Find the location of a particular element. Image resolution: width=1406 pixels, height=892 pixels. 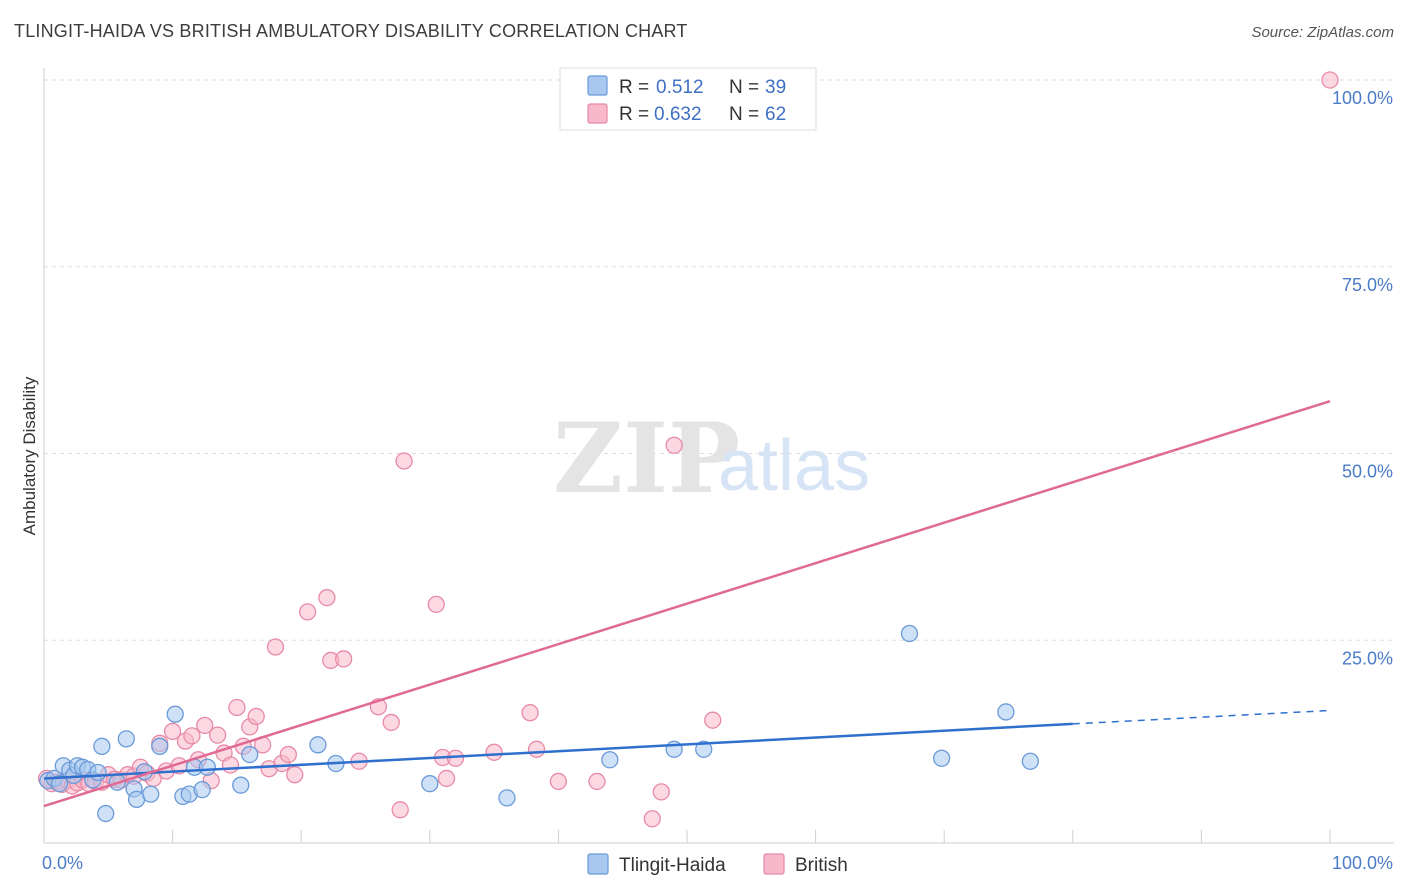

bottom-legend-label-british: British is located at coordinates (821, 865).